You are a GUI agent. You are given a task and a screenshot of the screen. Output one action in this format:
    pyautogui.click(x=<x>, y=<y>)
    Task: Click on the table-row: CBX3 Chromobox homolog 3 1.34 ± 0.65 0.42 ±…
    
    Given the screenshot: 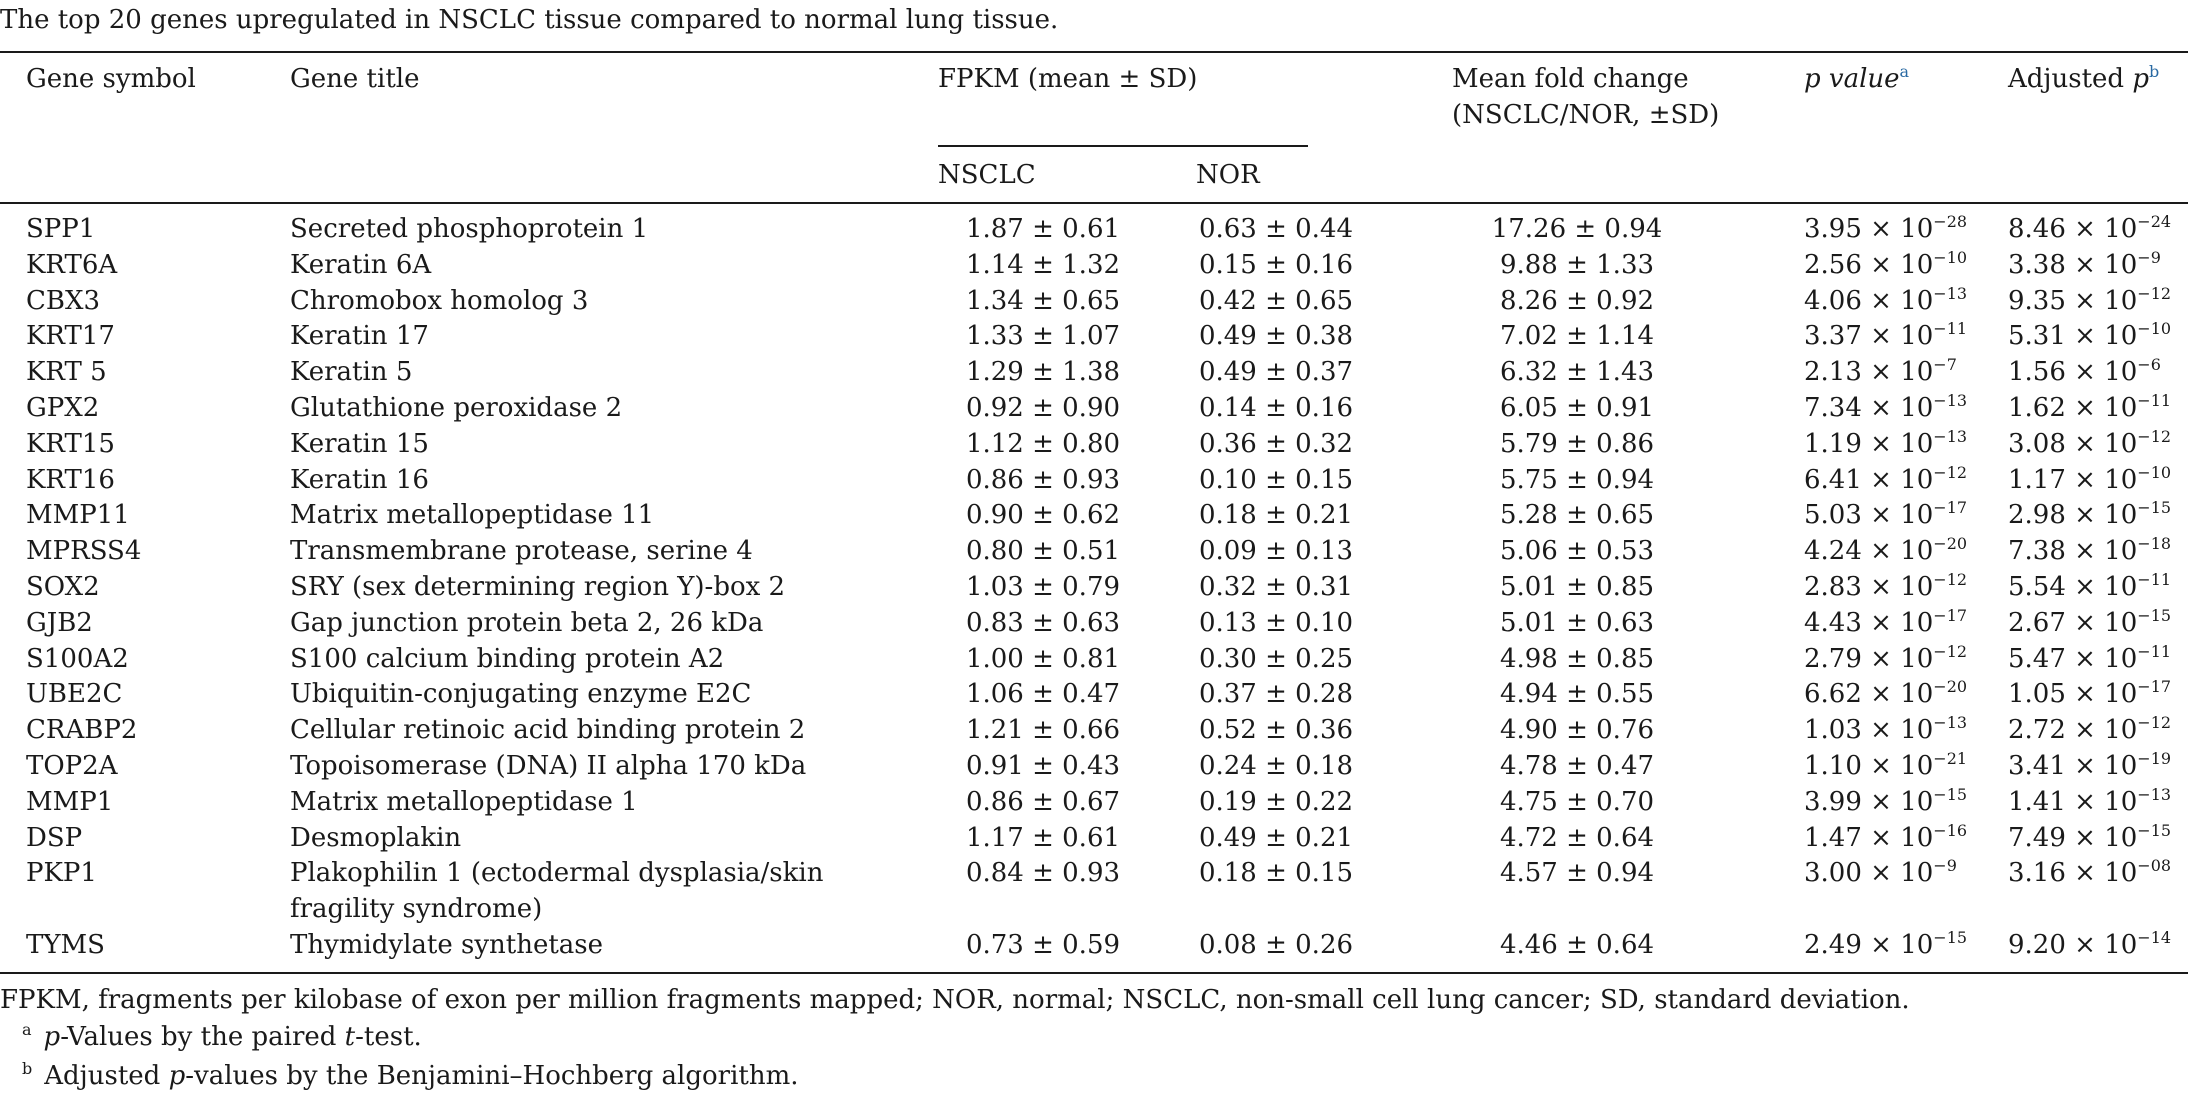 What is the action you would take?
    pyautogui.click(x=1094, y=302)
    